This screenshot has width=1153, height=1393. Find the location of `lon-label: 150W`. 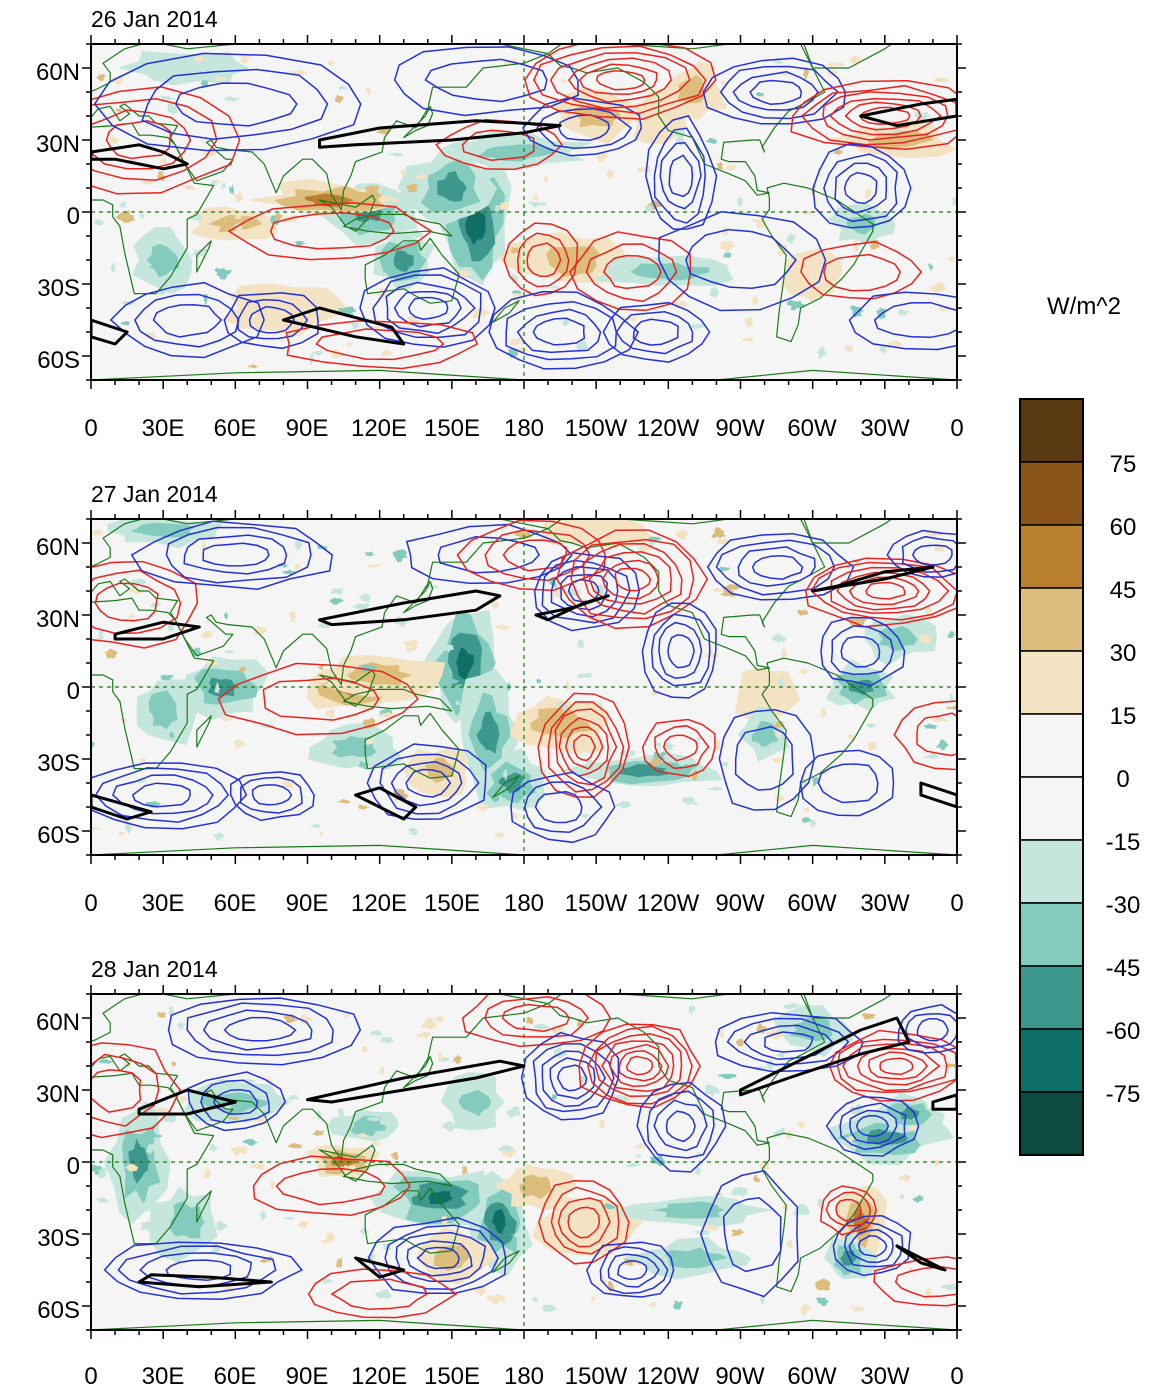

lon-label: 150W is located at coordinates (596, 1376).